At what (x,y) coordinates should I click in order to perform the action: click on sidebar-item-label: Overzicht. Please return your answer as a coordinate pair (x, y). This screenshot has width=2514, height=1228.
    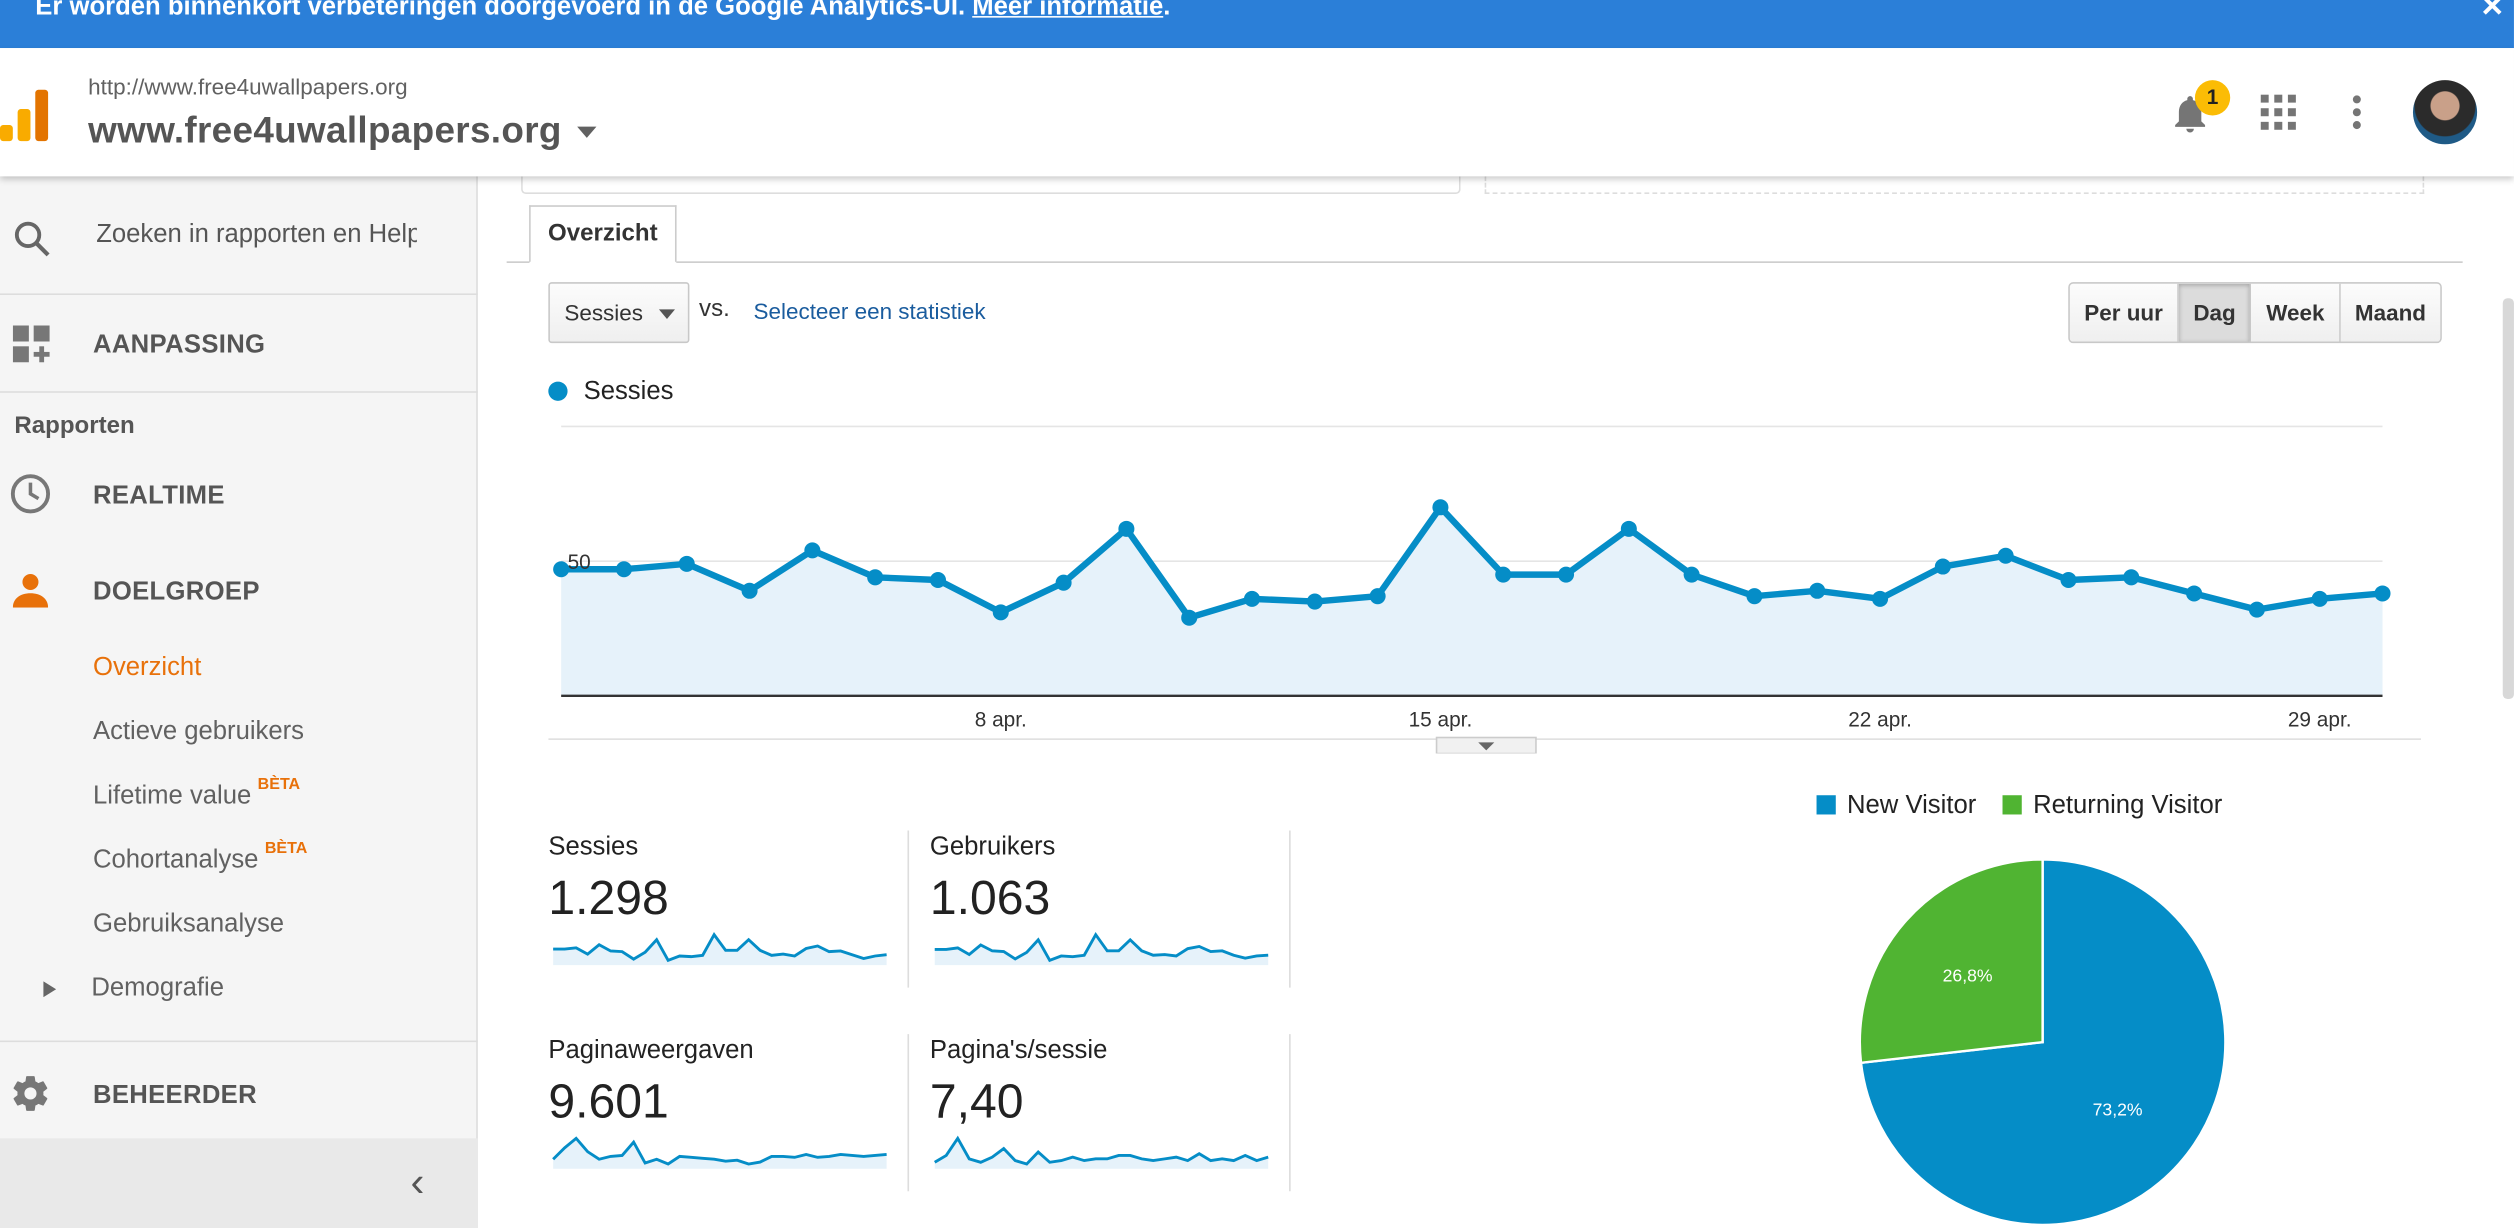
    Looking at the image, I should click on (147, 668).